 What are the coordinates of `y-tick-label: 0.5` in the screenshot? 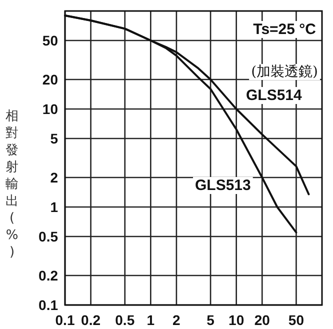 It's located at (48, 236).